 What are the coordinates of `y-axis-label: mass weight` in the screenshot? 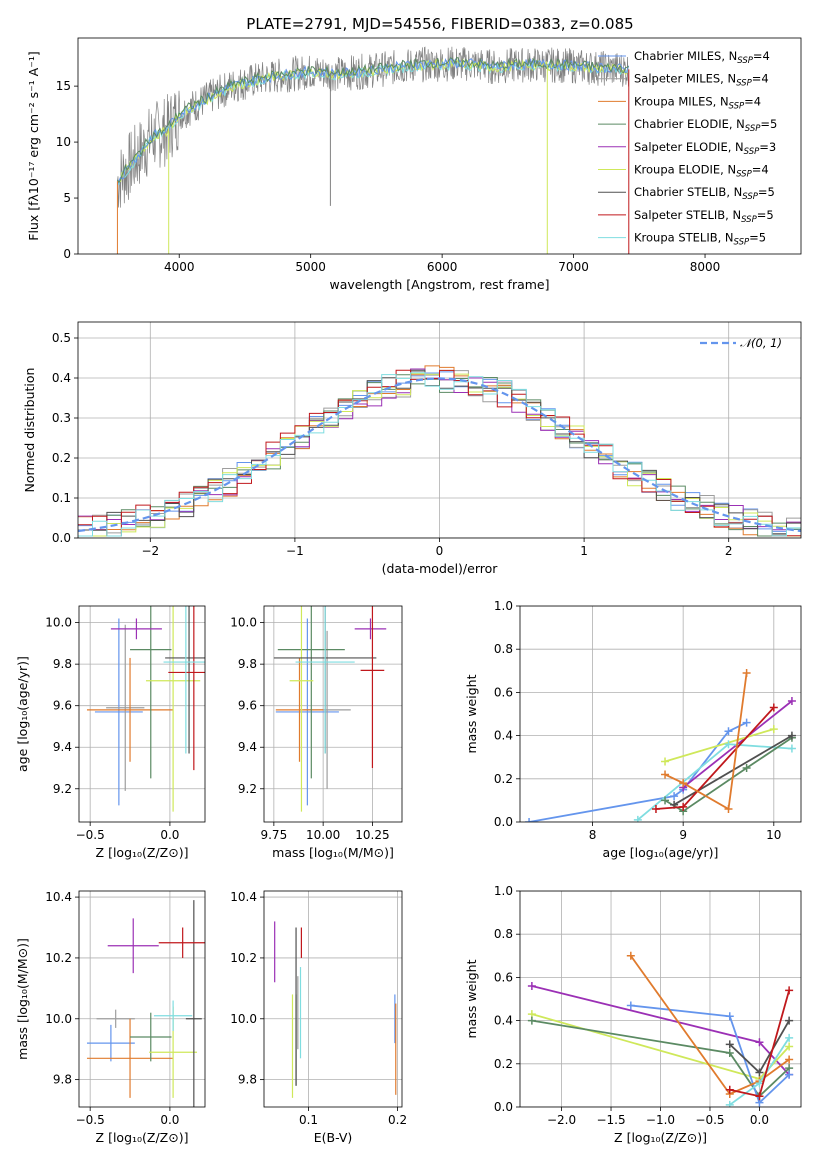 It's located at (471, 713).